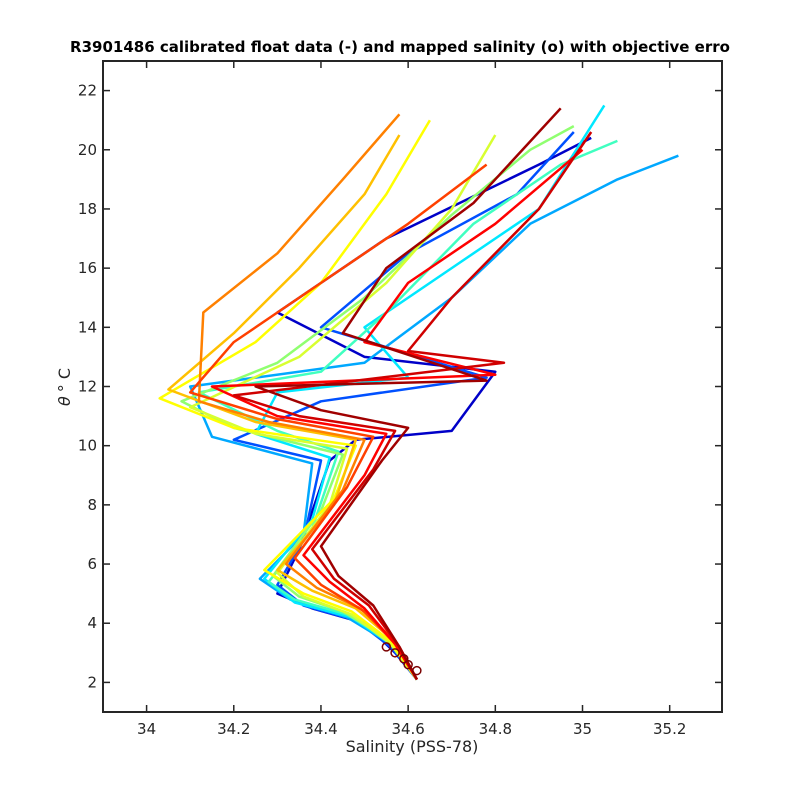 The height and width of the screenshot is (800, 800). Describe the element at coordinates (92, 682) in the screenshot. I see `y-tick-label: 2` at that location.